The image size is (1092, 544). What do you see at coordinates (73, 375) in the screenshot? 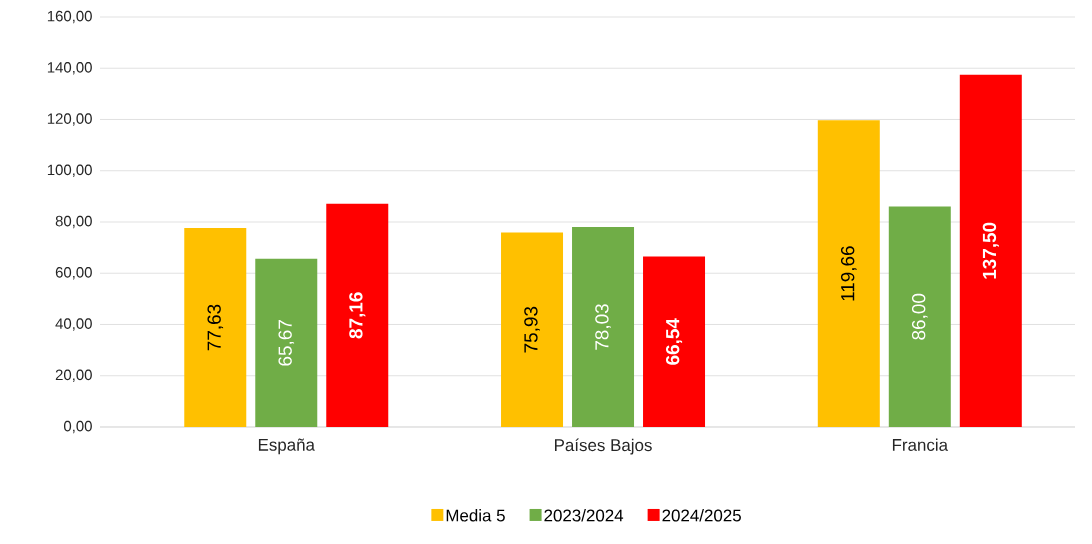
I see `y-tick-label: 20,00` at bounding box center [73, 375].